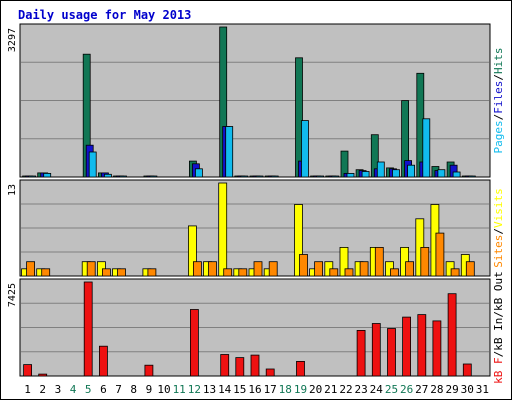 Image resolution: width=512 pixels, height=400 pixels. What do you see at coordinates (163, 389) in the screenshot?
I see `x-tick-label: 10` at bounding box center [163, 389].